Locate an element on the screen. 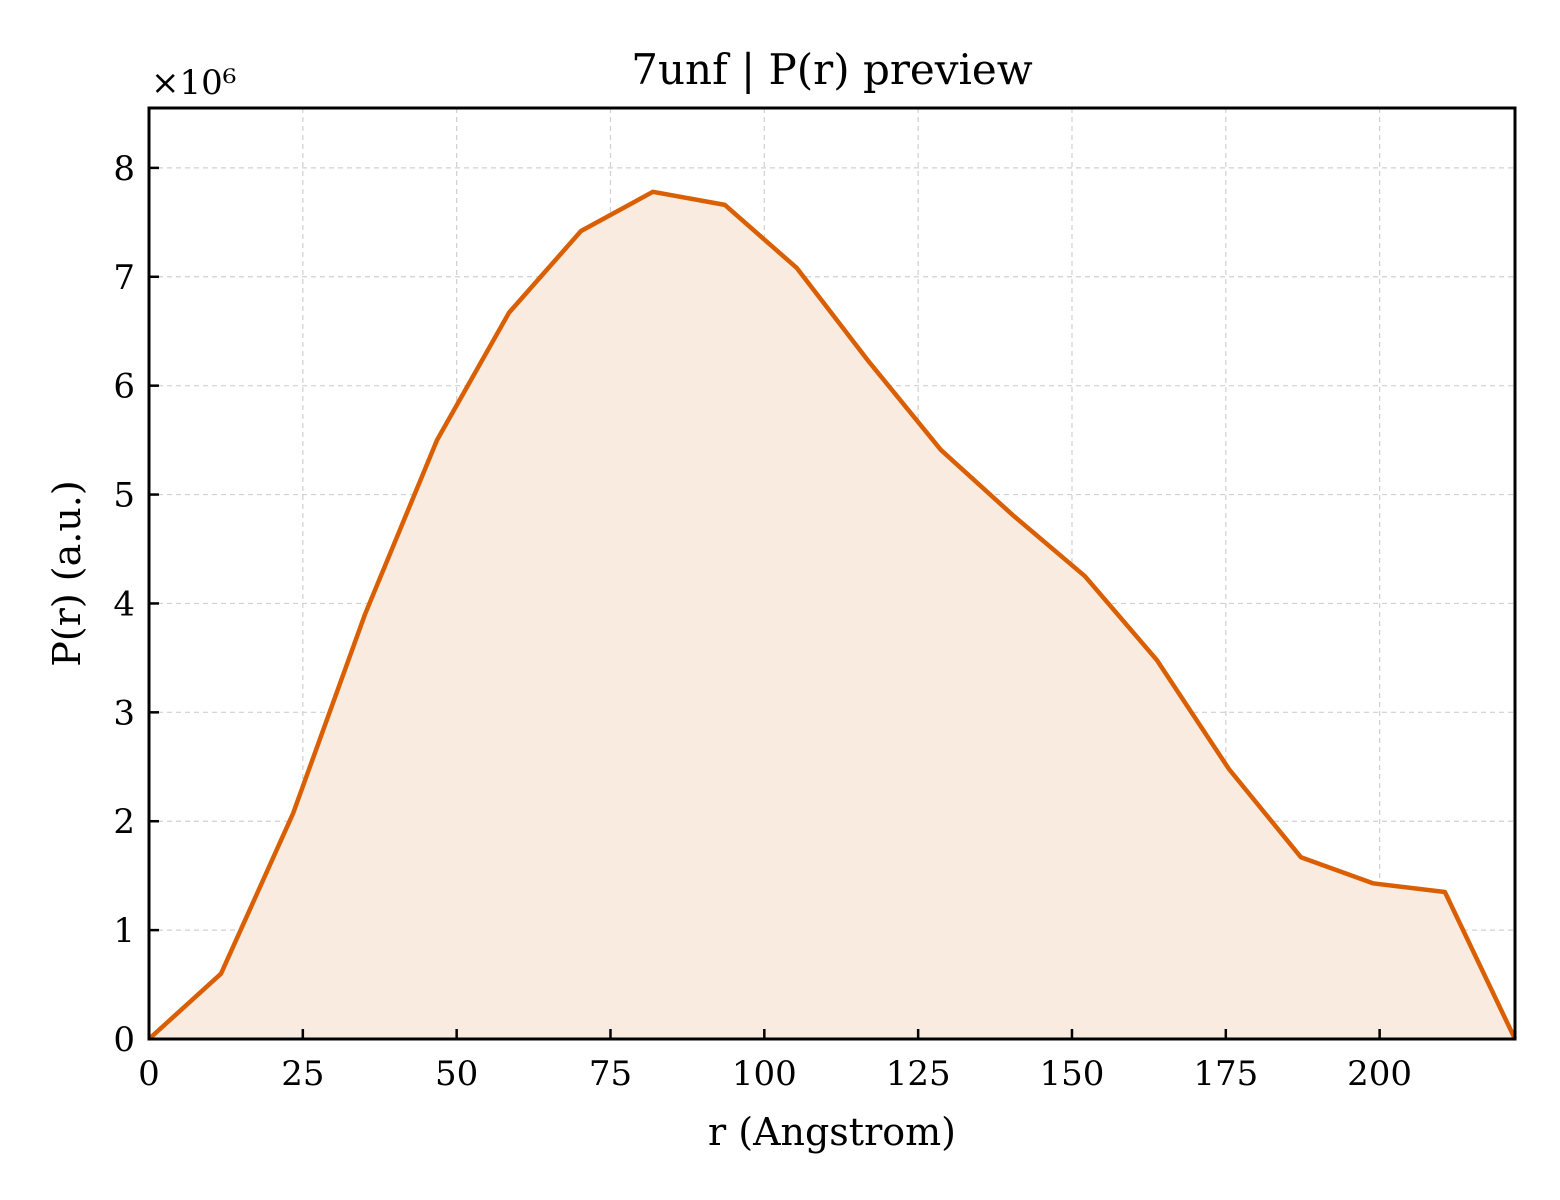 This screenshot has width=1560, height=1200. y-axis-label: P(r) (a.u.) is located at coordinates (67, 573).